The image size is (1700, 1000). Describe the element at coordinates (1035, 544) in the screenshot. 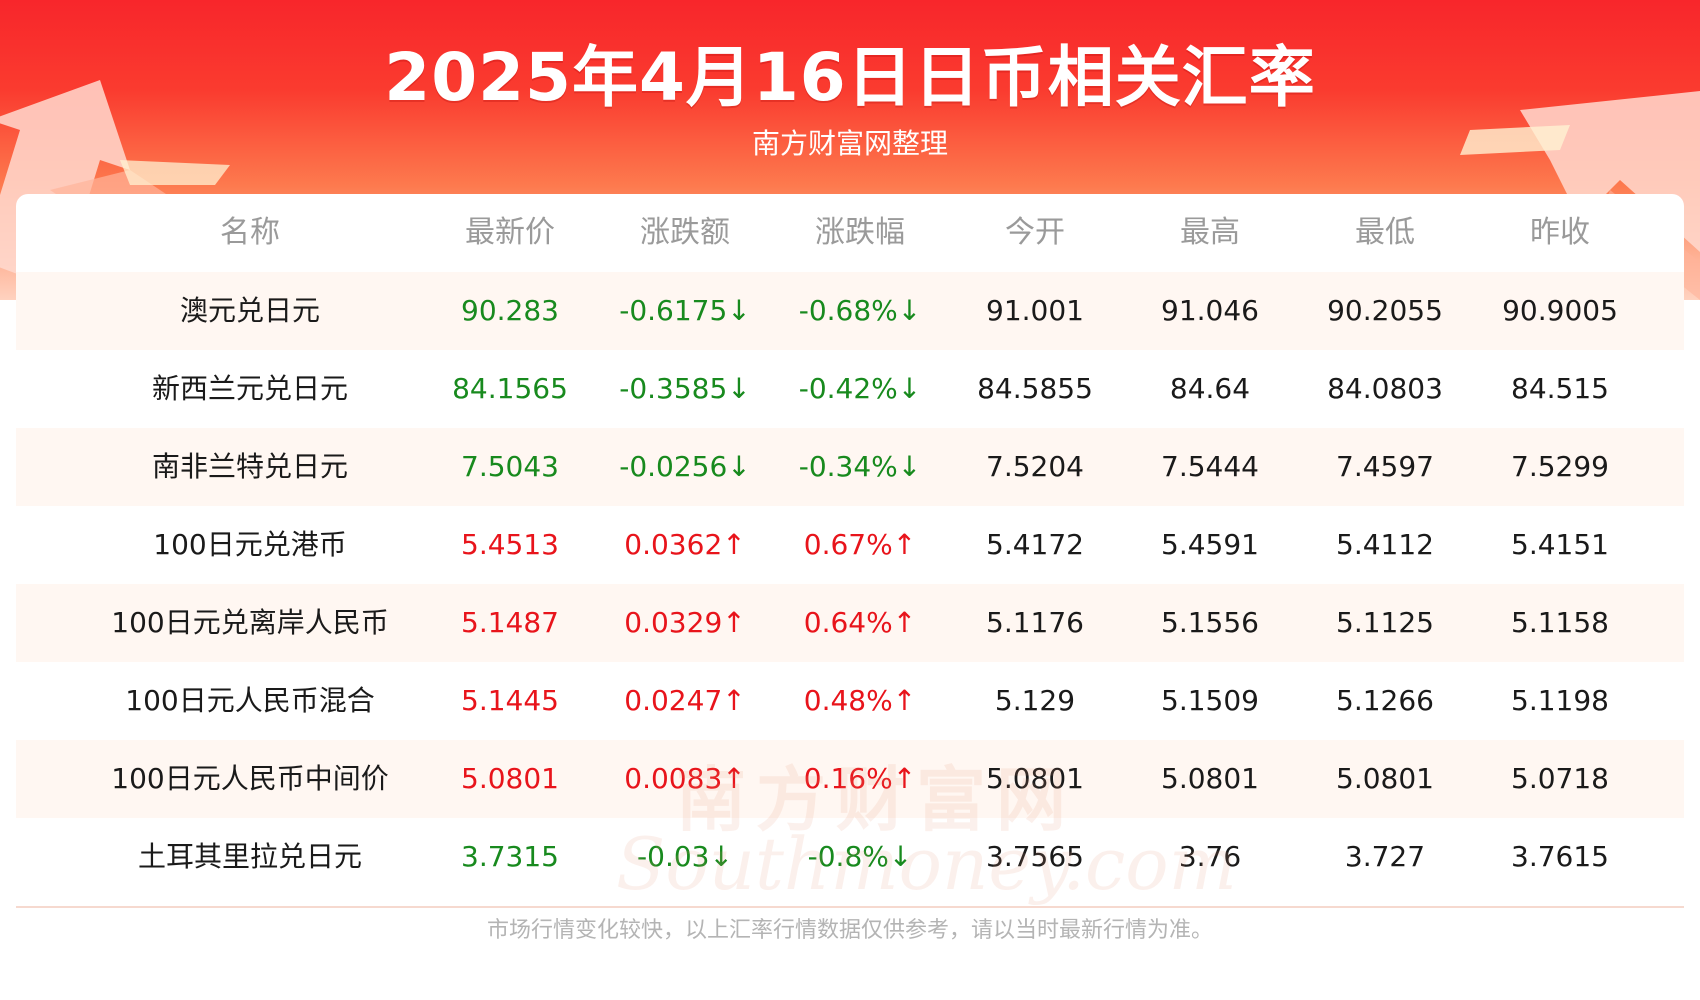

I see `open-price: 5.4172` at that location.